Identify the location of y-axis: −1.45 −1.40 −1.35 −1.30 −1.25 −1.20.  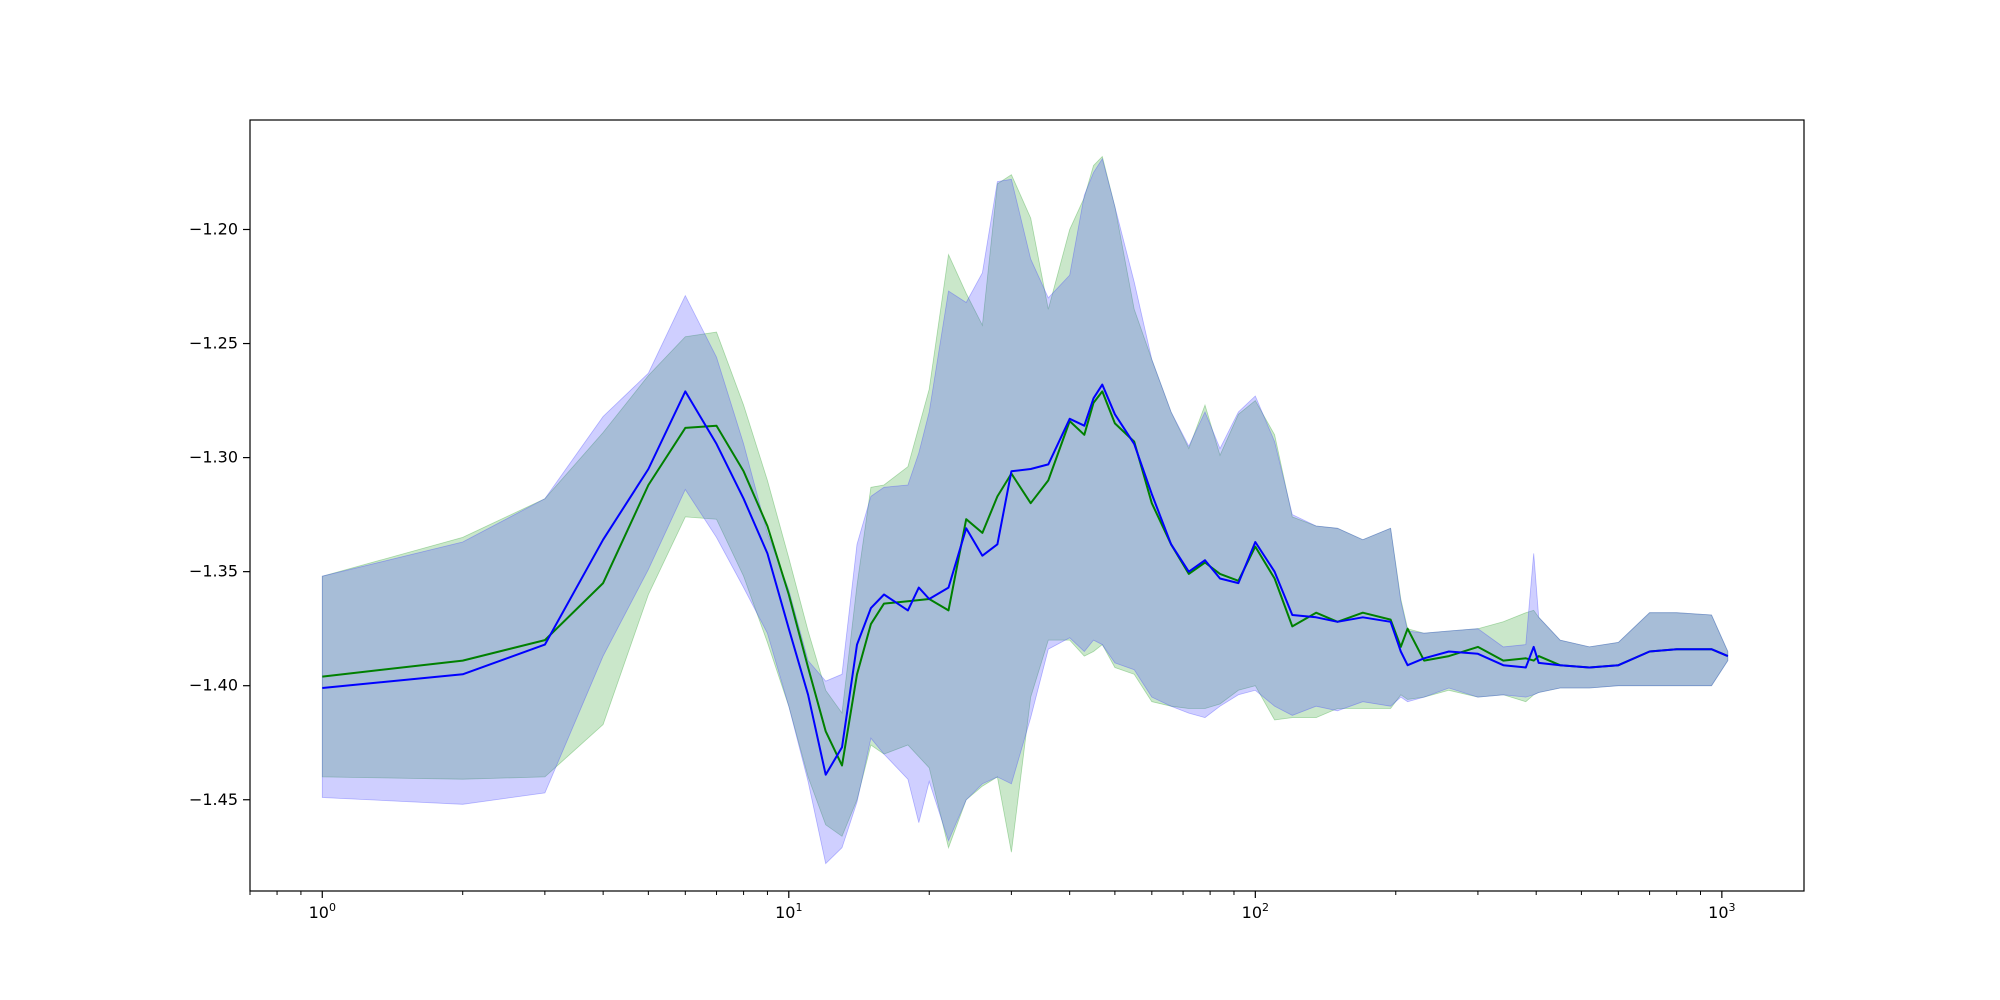
(219, 514).